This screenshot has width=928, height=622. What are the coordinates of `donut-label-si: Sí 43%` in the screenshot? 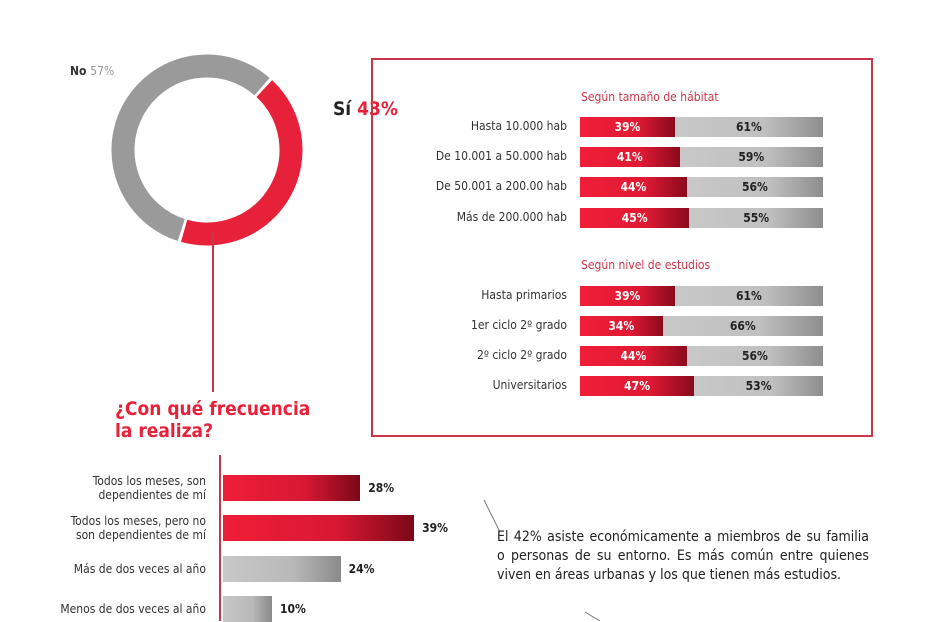 It's located at (365, 109).